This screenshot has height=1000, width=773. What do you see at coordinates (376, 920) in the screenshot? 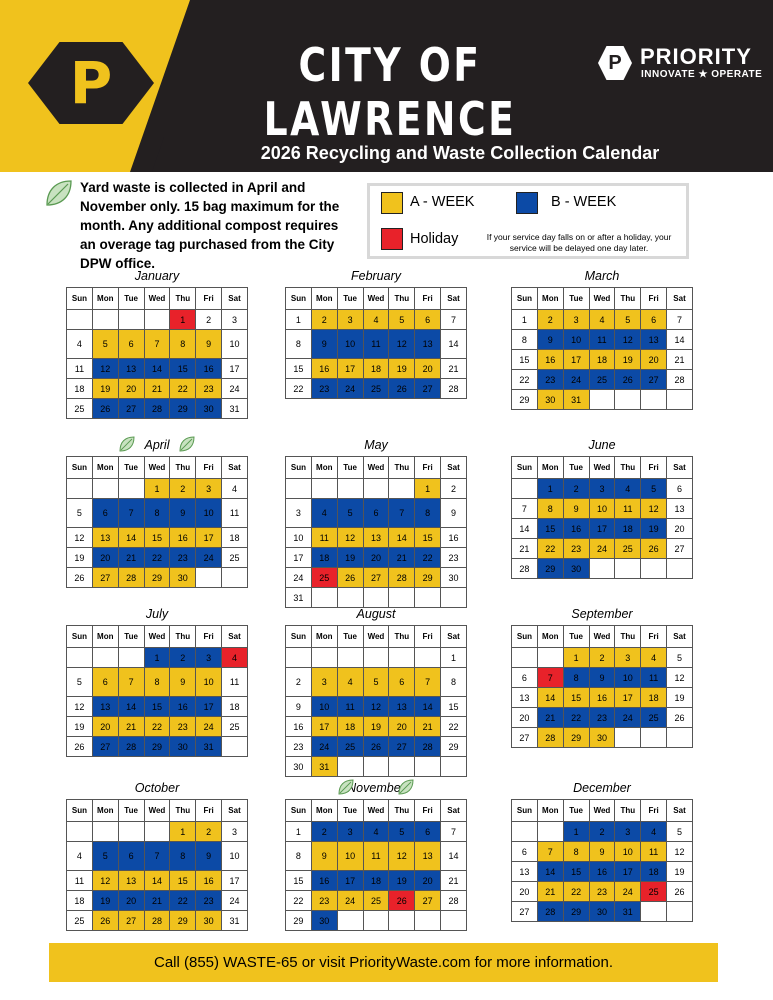
I see `week-row: 29 30` at bounding box center [376, 920].